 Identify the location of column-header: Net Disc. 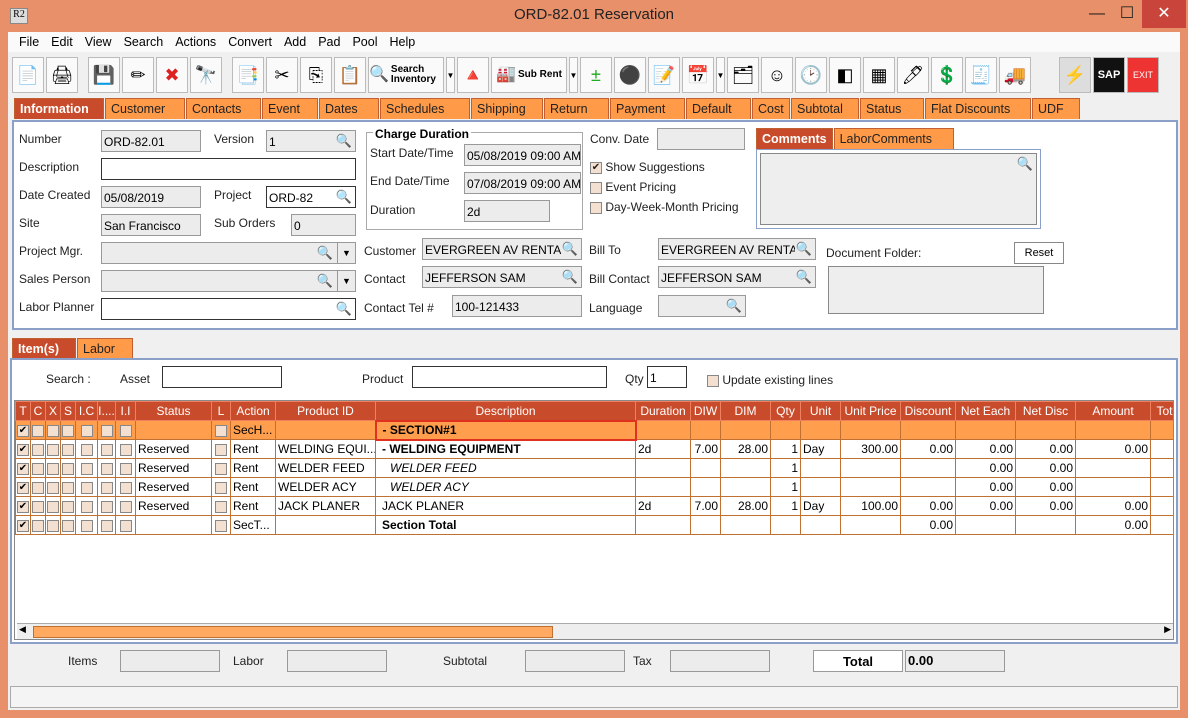
(1045, 411).